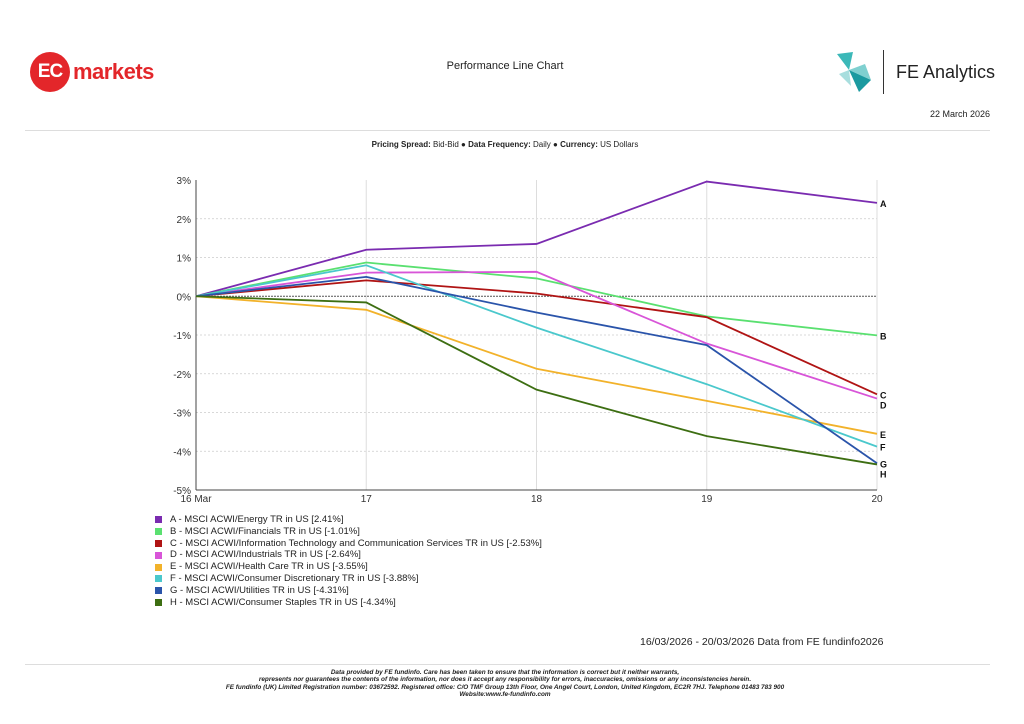  I want to click on page-title: Performance Line Chart, so click(505, 66).